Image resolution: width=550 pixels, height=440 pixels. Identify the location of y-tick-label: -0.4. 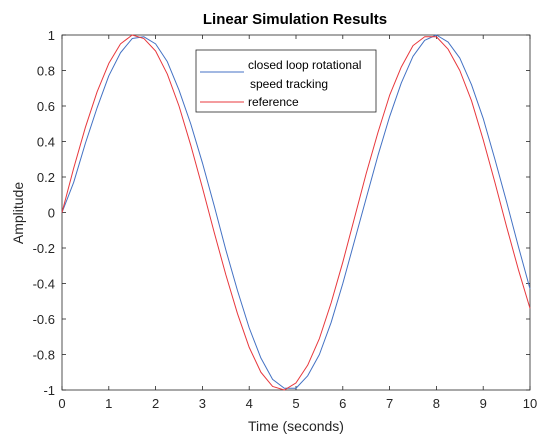
(44, 284).